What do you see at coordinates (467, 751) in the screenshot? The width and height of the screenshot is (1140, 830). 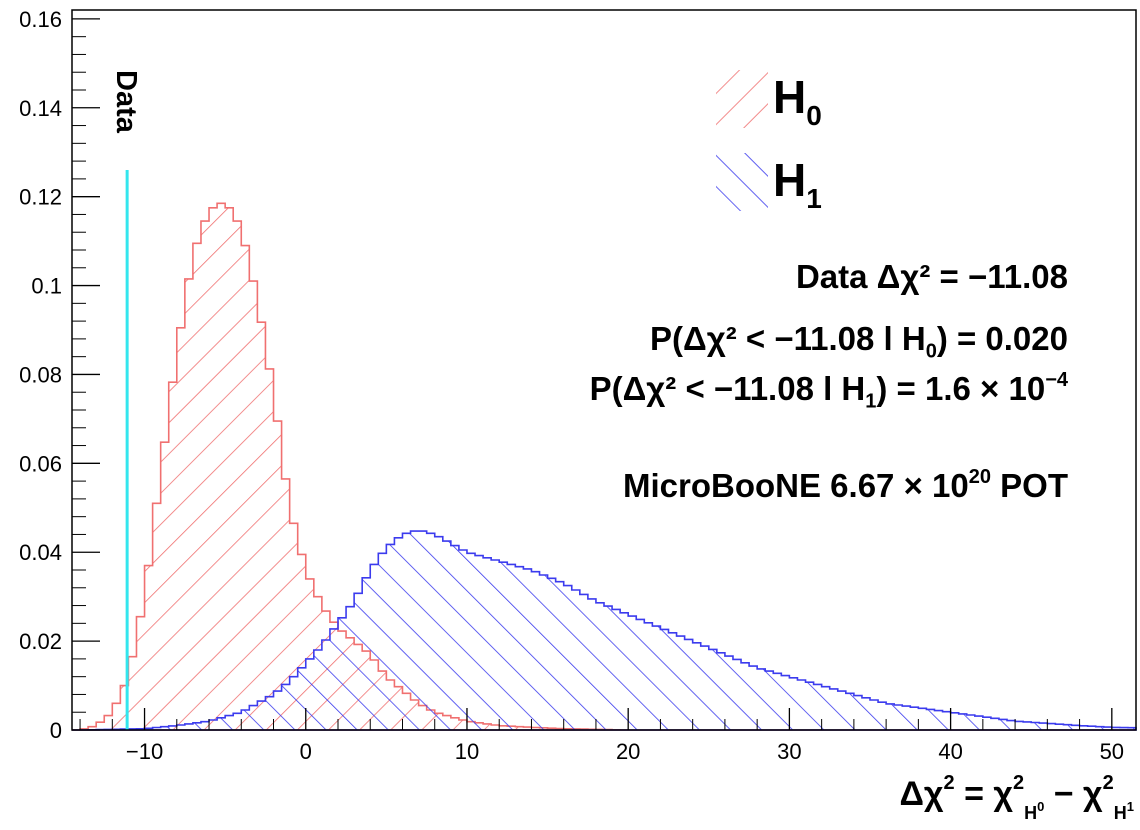 I see `x-tick-label: 10` at bounding box center [467, 751].